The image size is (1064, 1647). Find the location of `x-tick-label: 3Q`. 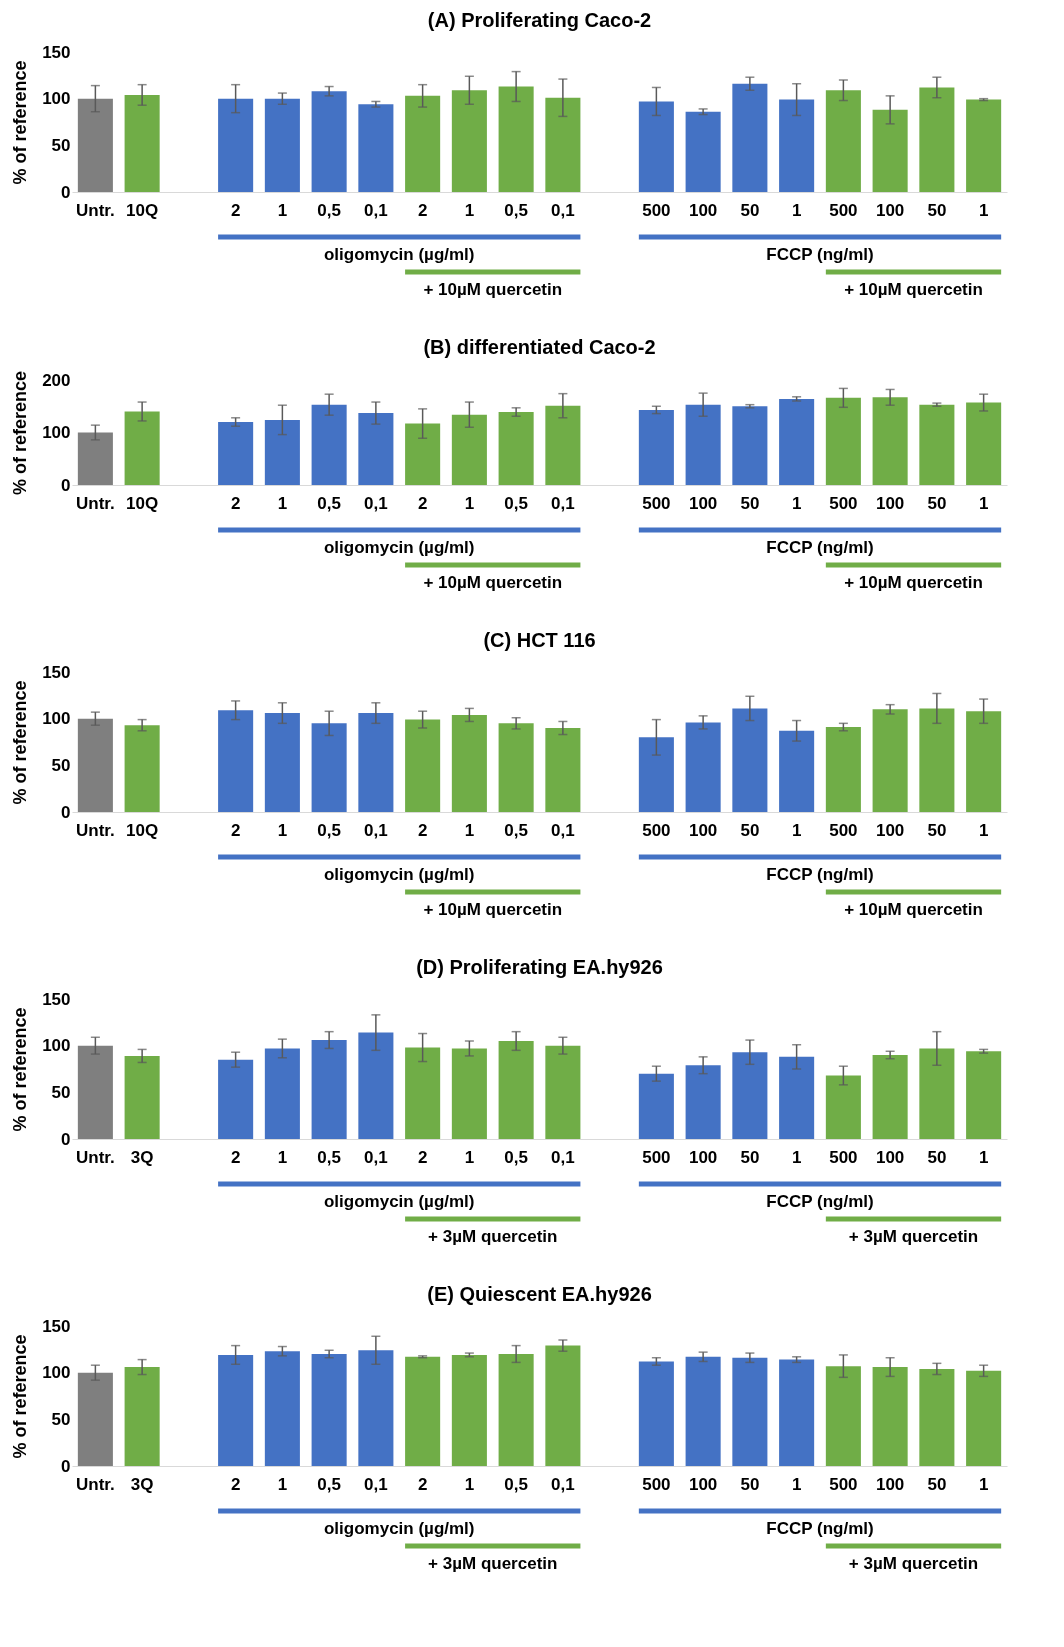

x-tick-label: 3Q is located at coordinates (142, 1484).